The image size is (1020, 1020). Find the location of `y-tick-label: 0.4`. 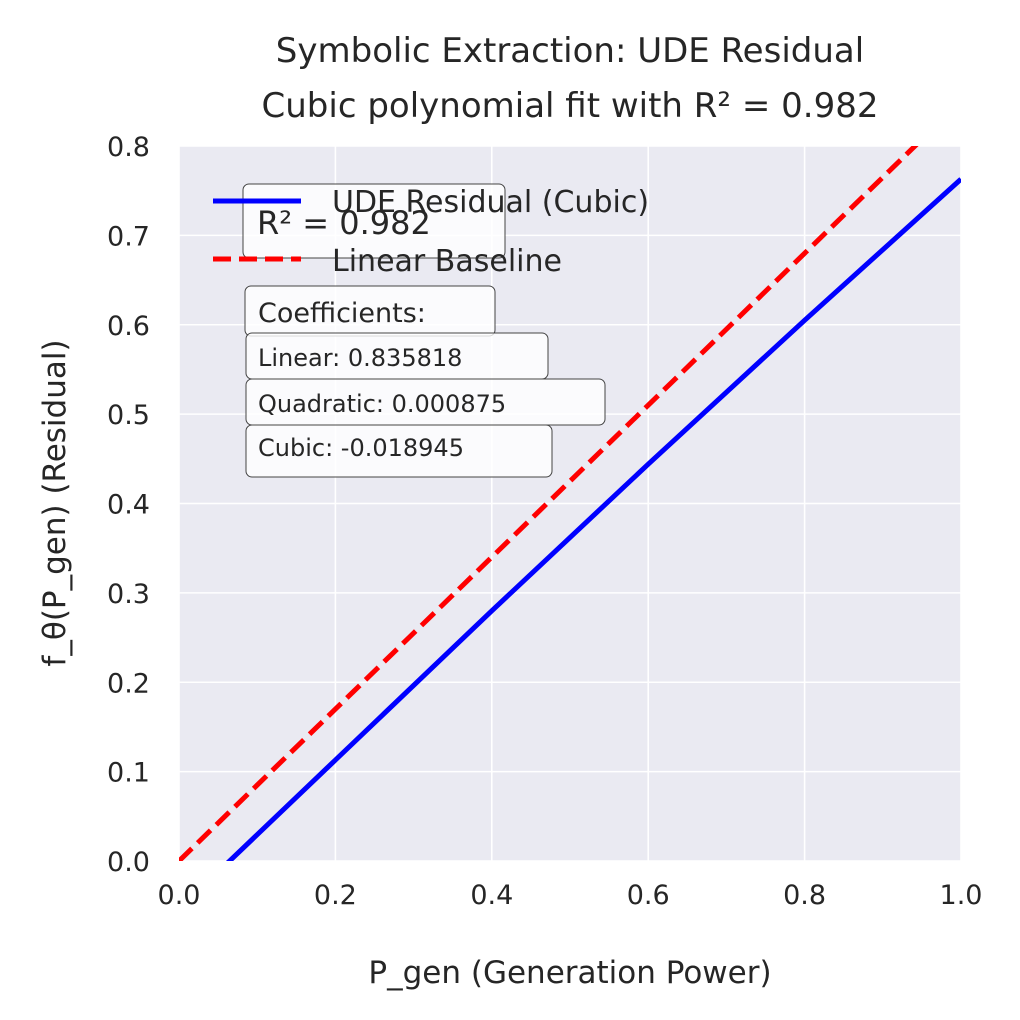

y-tick-label: 0.4 is located at coordinates (128, 505).